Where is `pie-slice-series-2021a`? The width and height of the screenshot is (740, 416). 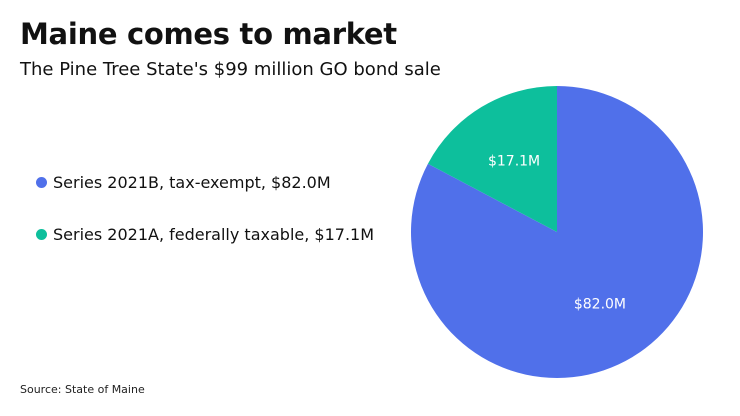 pie-slice-series-2021a is located at coordinates (492, 159).